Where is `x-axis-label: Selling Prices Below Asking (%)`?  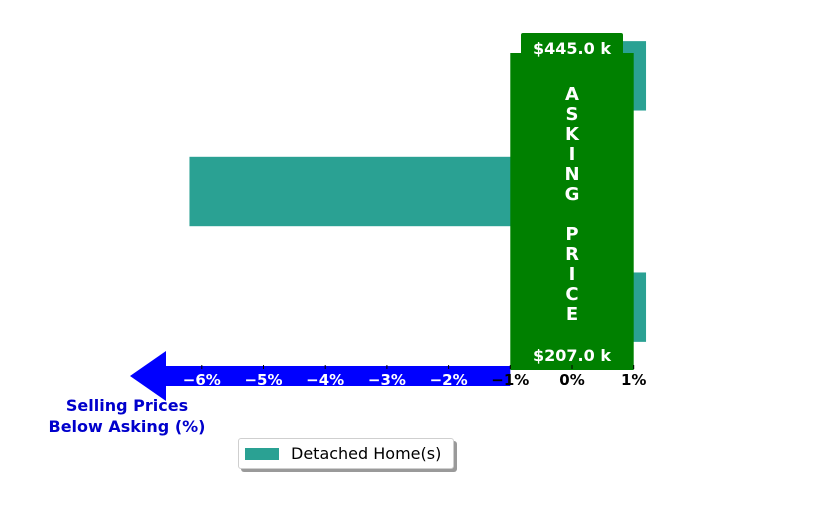
x-axis-label: Selling Prices Below Asking (%) is located at coordinates (127, 416).